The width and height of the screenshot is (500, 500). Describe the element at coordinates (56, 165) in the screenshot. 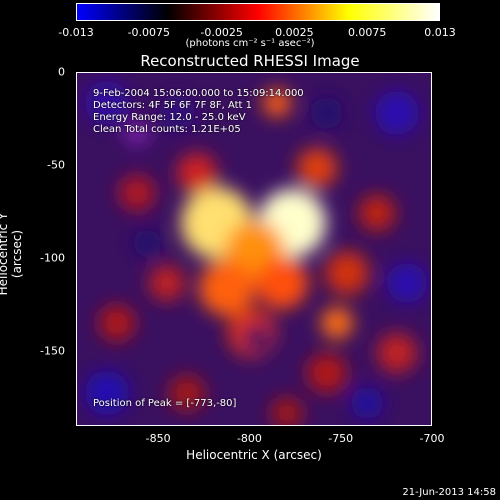

I see `y-tick-label: -50` at that location.